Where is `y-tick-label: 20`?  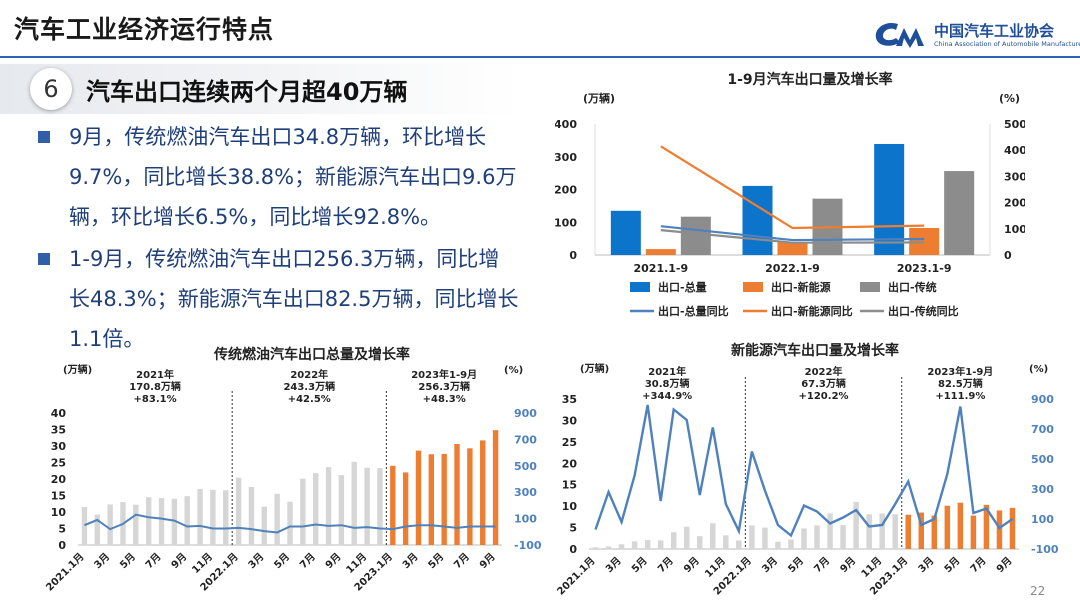
y-tick-label: 20 is located at coordinates (59, 479).